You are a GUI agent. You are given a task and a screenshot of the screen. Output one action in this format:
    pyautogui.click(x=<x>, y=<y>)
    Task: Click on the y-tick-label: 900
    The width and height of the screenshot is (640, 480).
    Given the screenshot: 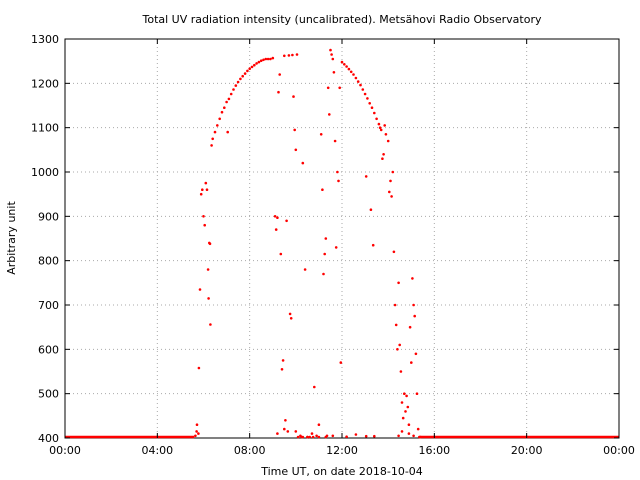 What is the action you would take?
    pyautogui.click(x=48, y=216)
    